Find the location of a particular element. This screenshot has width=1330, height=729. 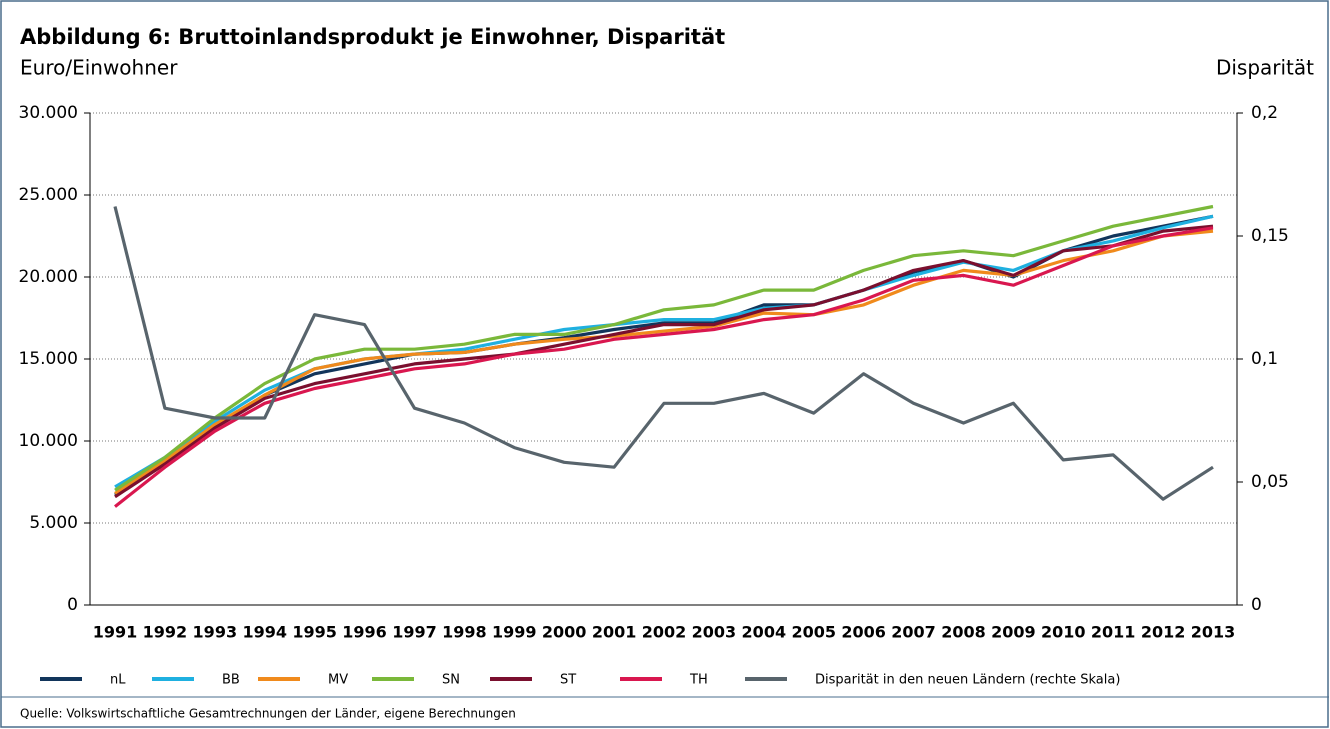

x-tick-label: 1993 is located at coordinates (215, 632).